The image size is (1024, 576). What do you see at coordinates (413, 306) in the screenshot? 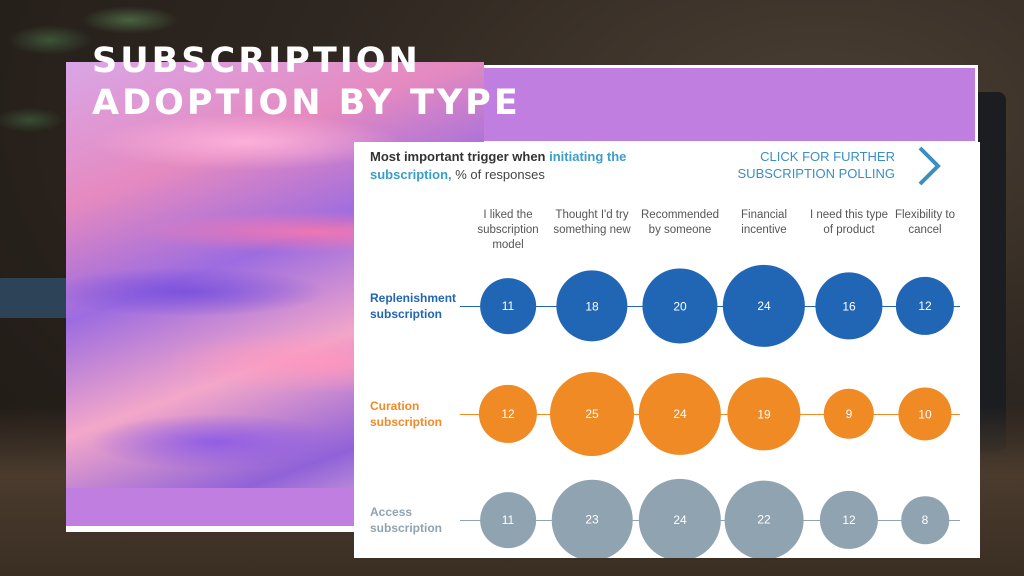
I see `row-label-replenishment: Replenishment subscription` at bounding box center [413, 306].